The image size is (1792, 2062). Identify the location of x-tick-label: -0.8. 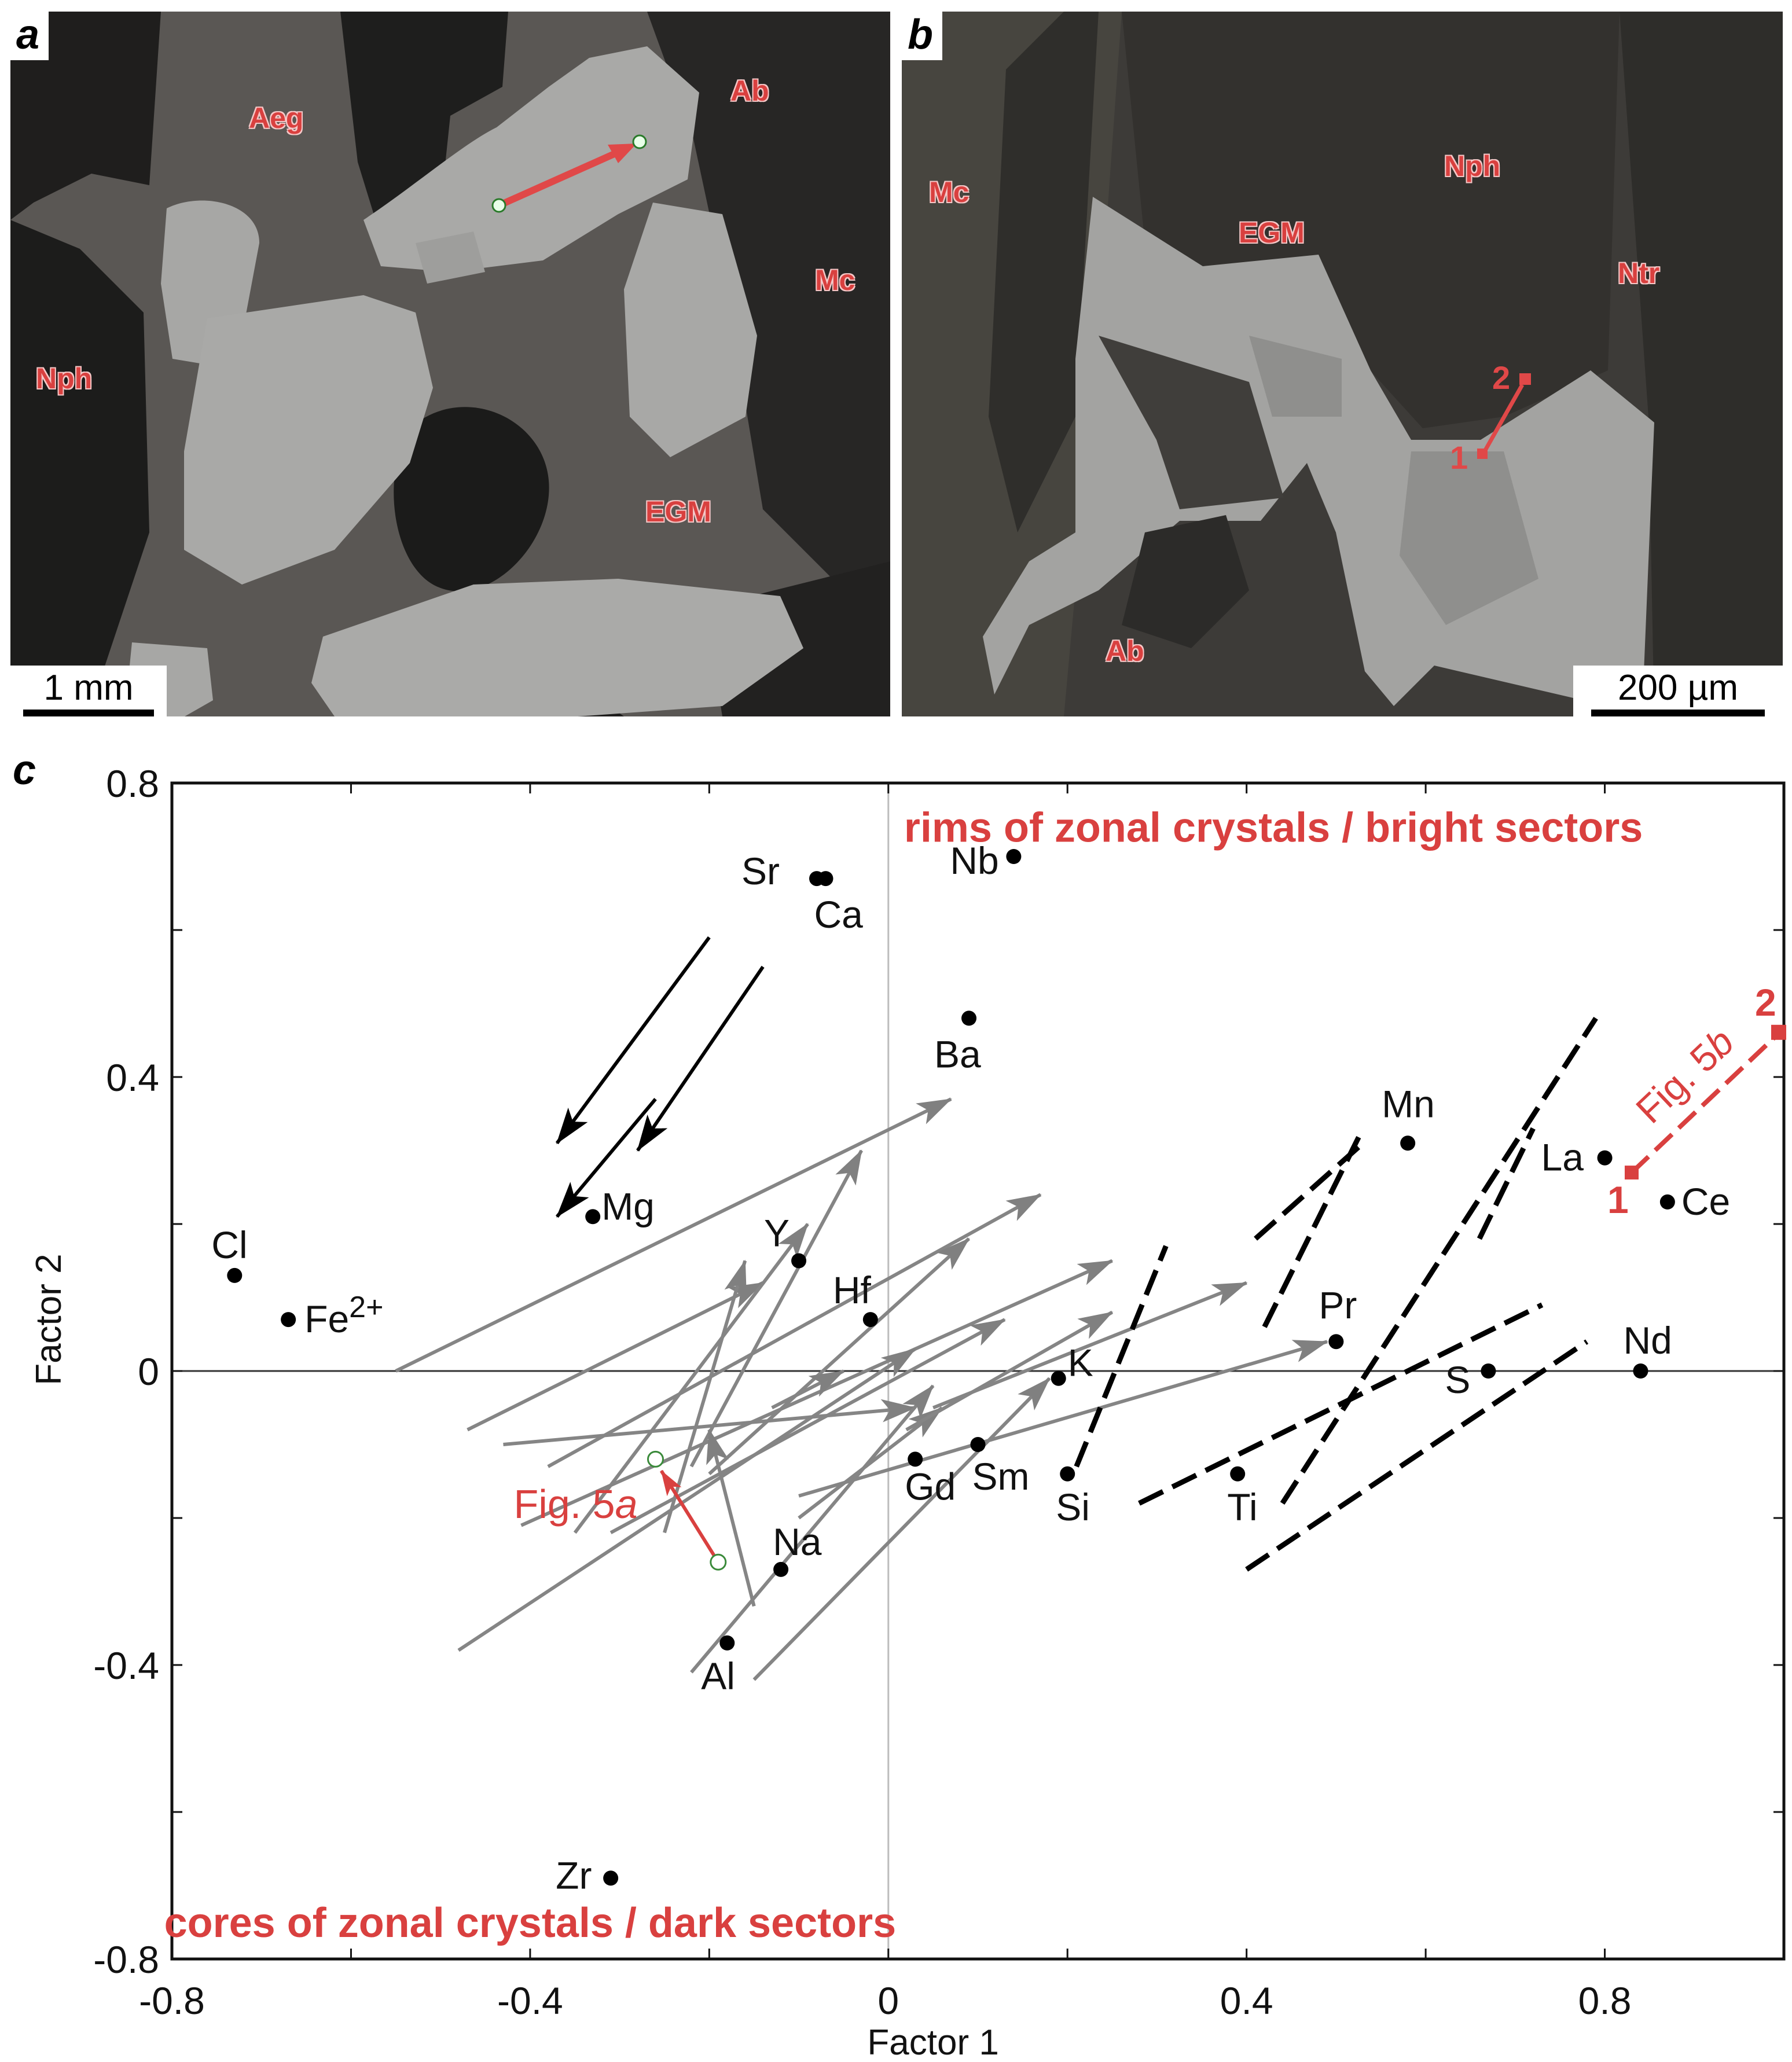
(172, 2000).